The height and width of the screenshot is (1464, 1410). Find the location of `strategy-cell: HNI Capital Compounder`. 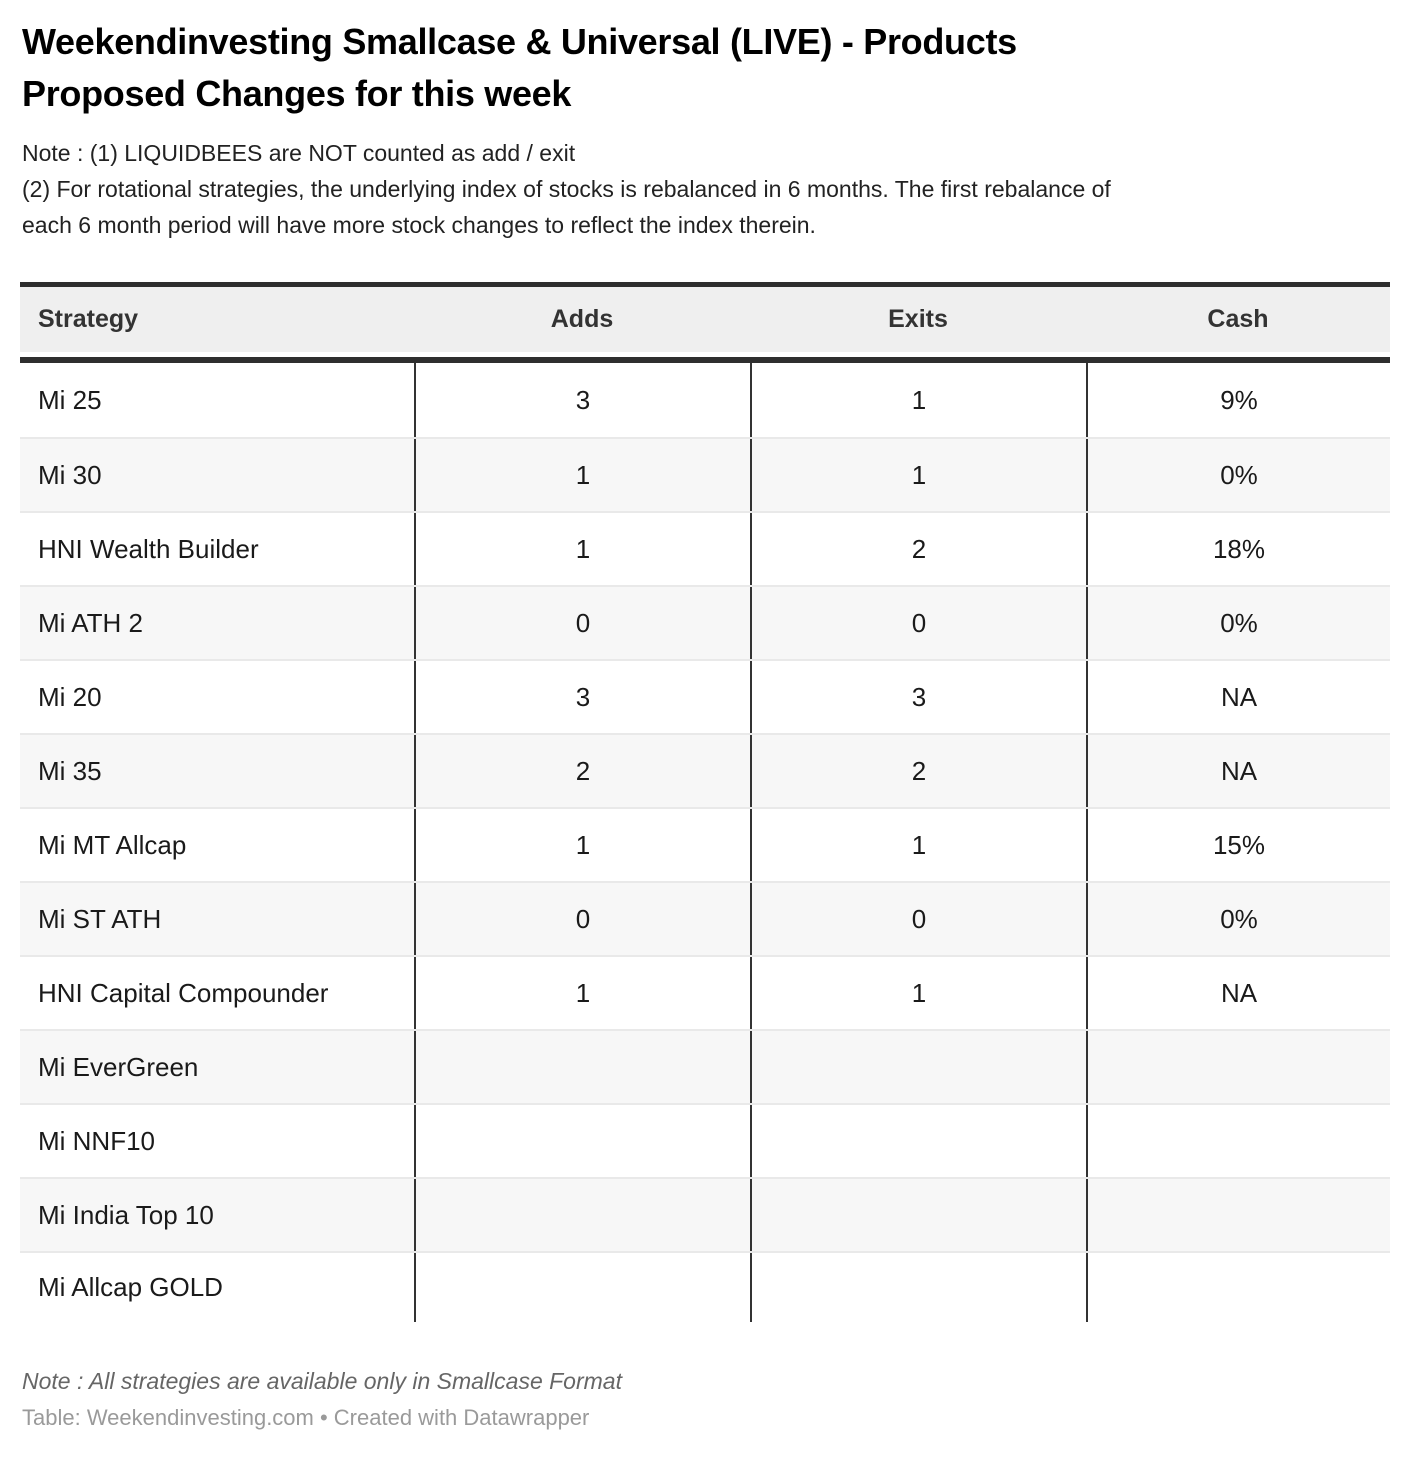

strategy-cell: HNI Capital Compounder is located at coordinates (183, 992).